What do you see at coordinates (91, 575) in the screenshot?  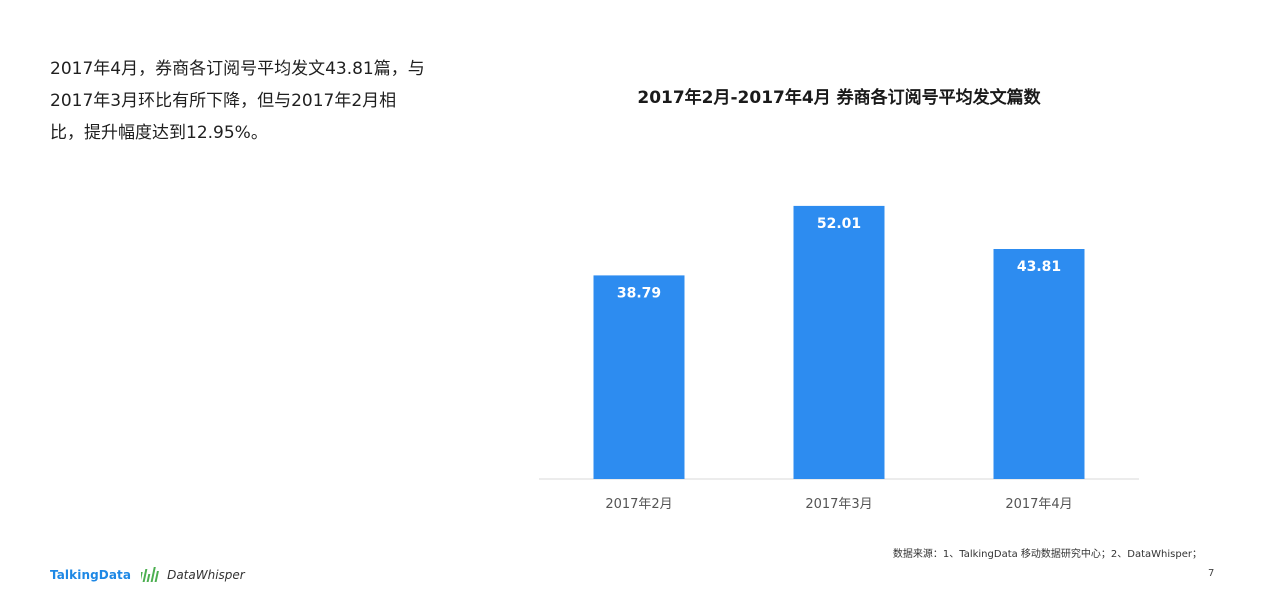 I see `talkingdata-logo: TalkingData` at bounding box center [91, 575].